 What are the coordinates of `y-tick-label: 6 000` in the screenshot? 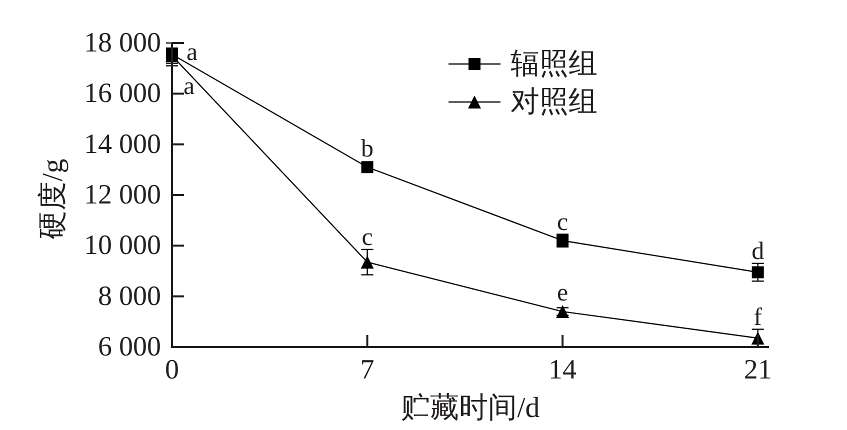 It's located at (129, 347).